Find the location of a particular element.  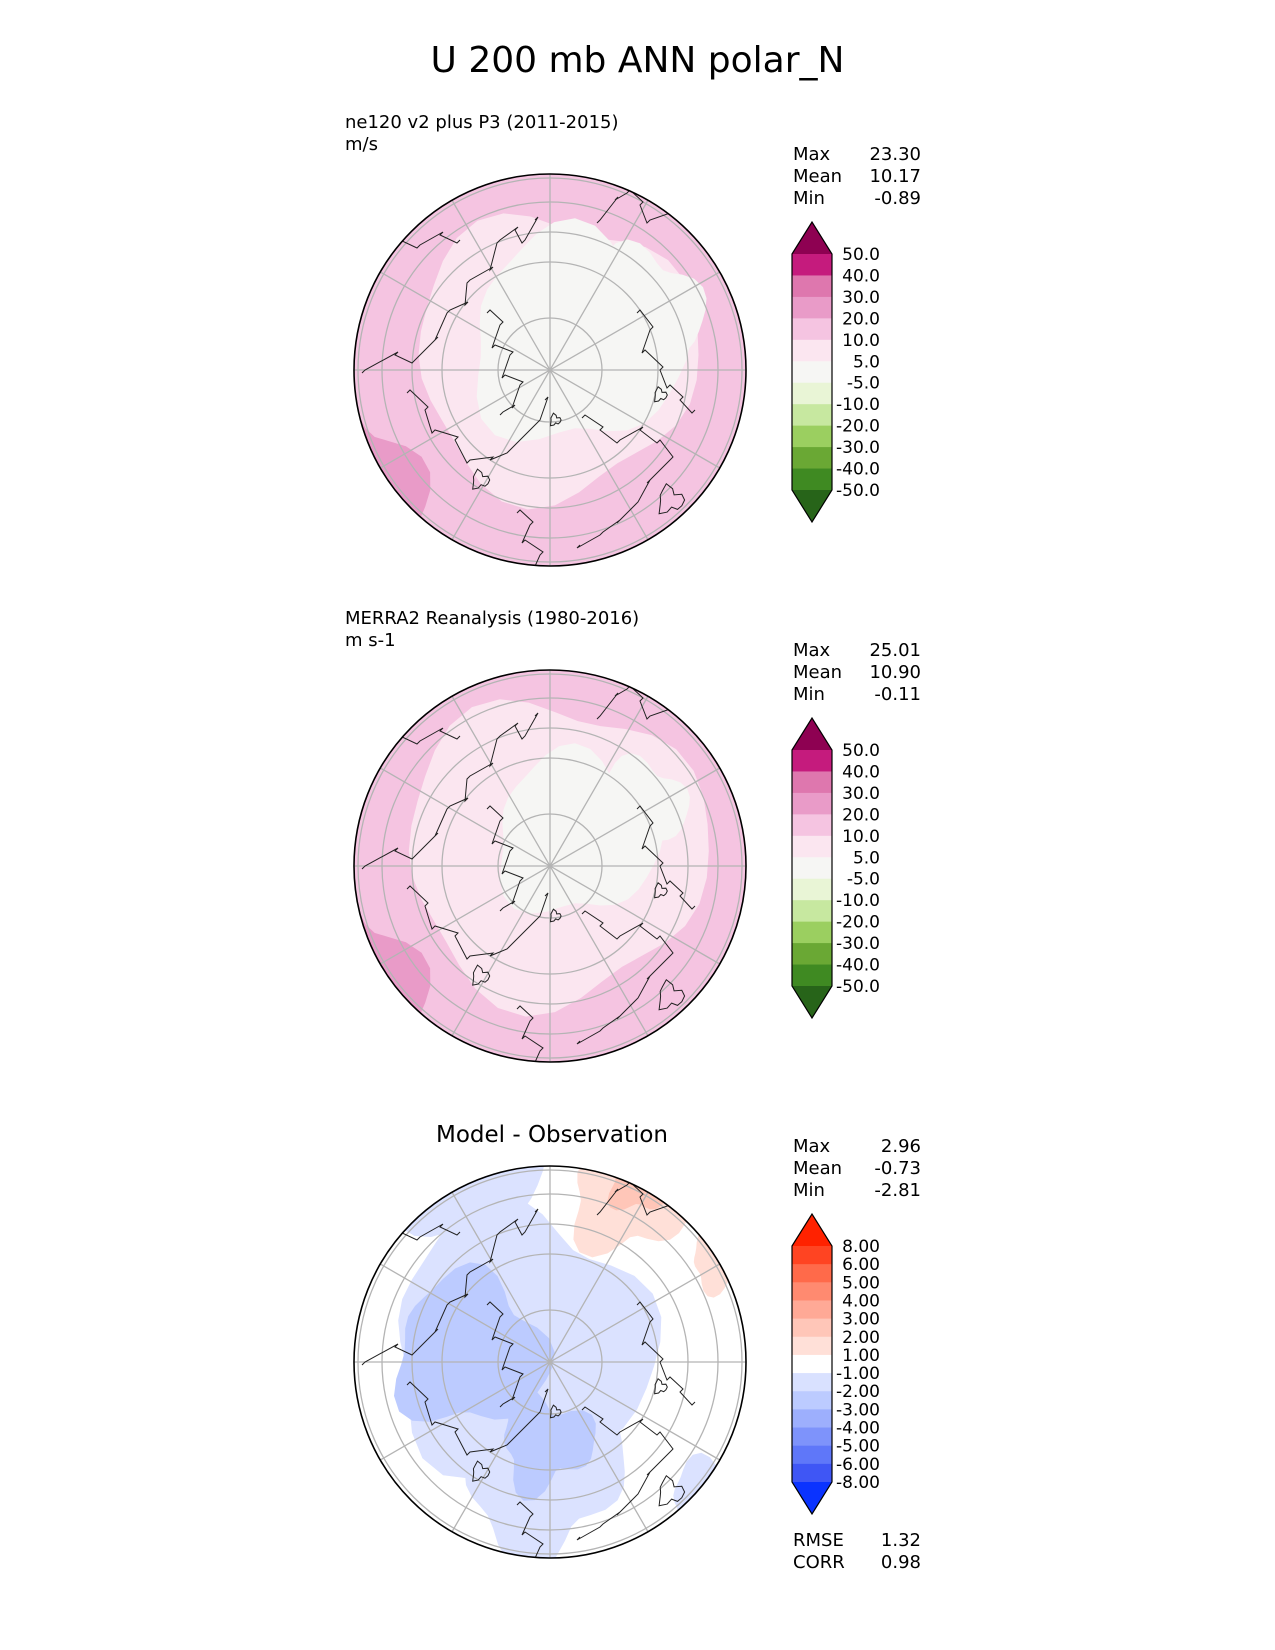

colorbar-tick-label: -3.00 is located at coordinates (858, 1410).